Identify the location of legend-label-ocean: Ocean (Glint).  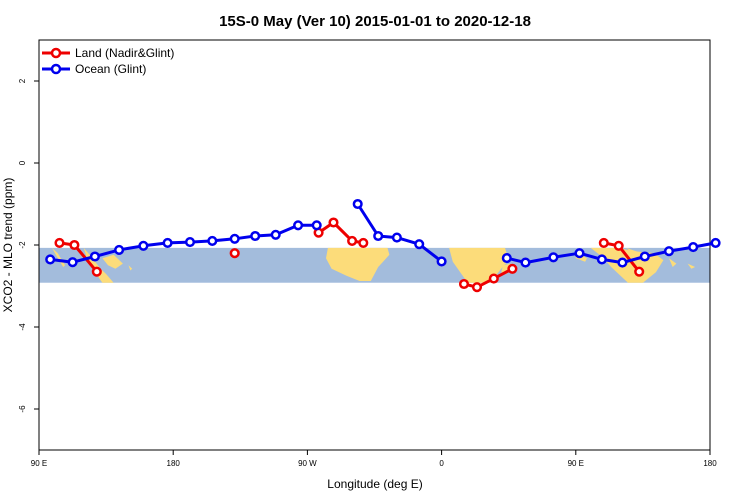
(110, 69).